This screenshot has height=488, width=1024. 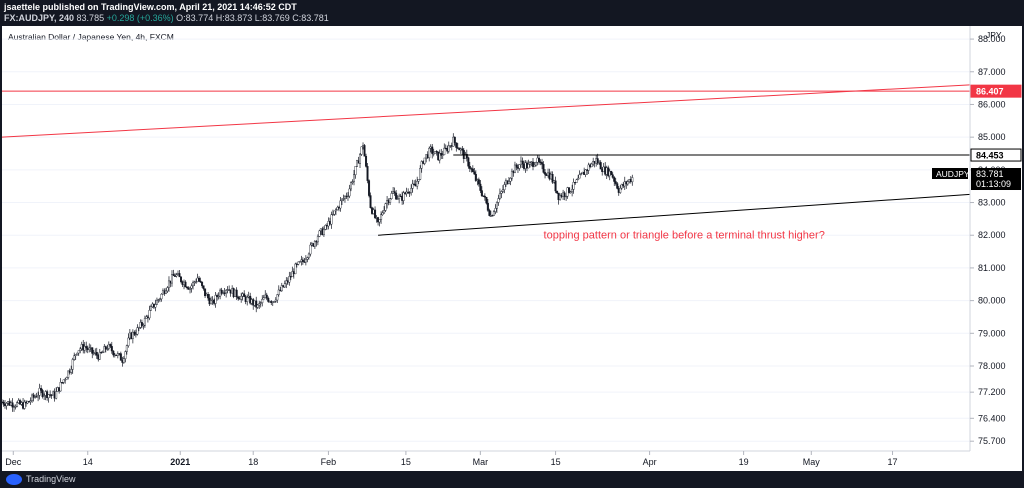 What do you see at coordinates (486, 111) in the screenshot?
I see `upper-resistance-line` at bounding box center [486, 111].